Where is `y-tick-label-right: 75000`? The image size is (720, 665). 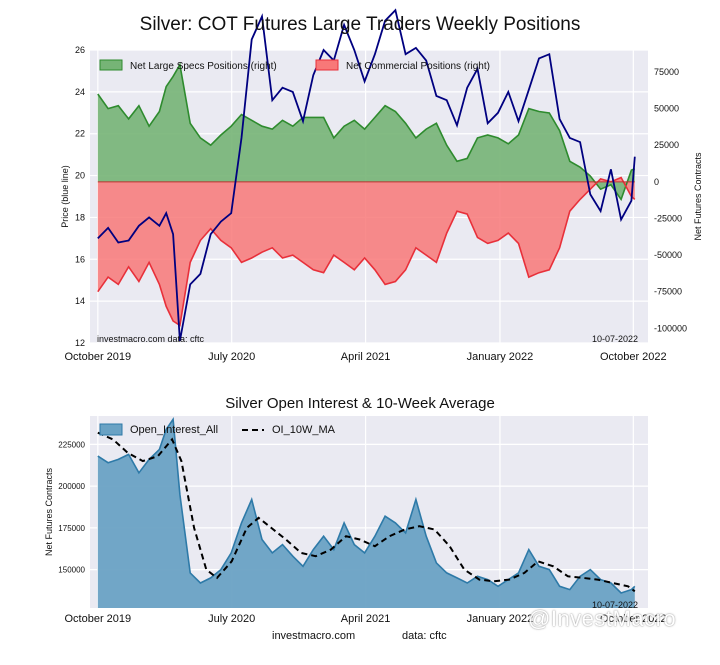
y-tick-label-right: 75000 is located at coordinates (666, 72).